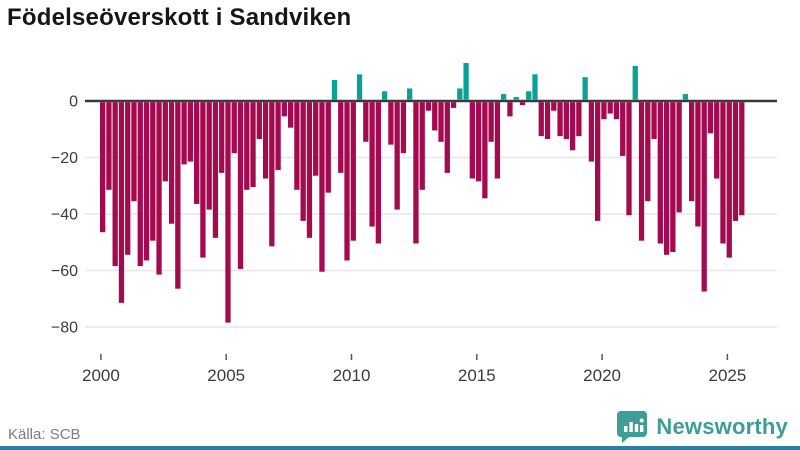  What do you see at coordinates (64, 158) in the screenshot?
I see `y-tick-label: −20` at bounding box center [64, 158].